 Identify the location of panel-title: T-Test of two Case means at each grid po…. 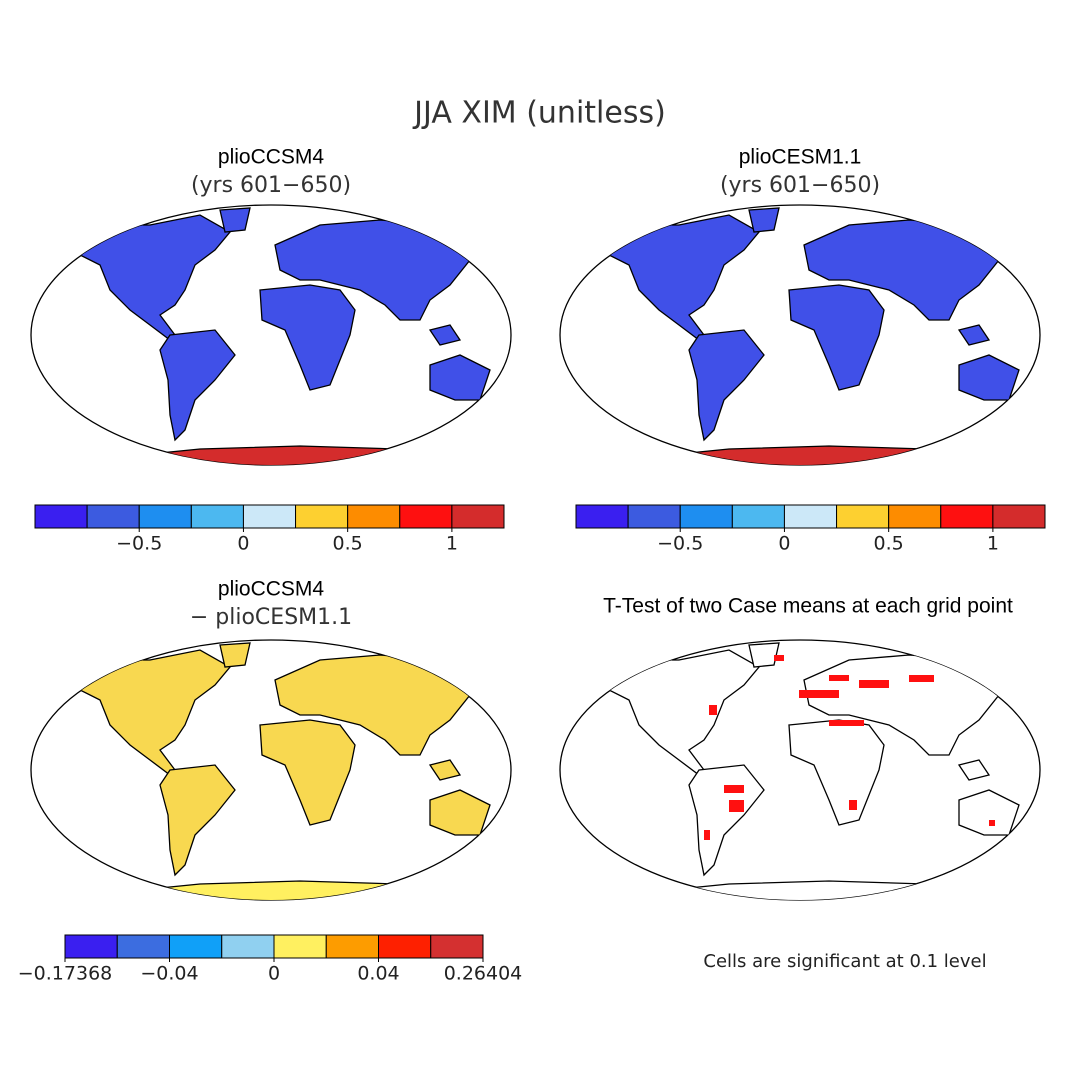
(808, 606).